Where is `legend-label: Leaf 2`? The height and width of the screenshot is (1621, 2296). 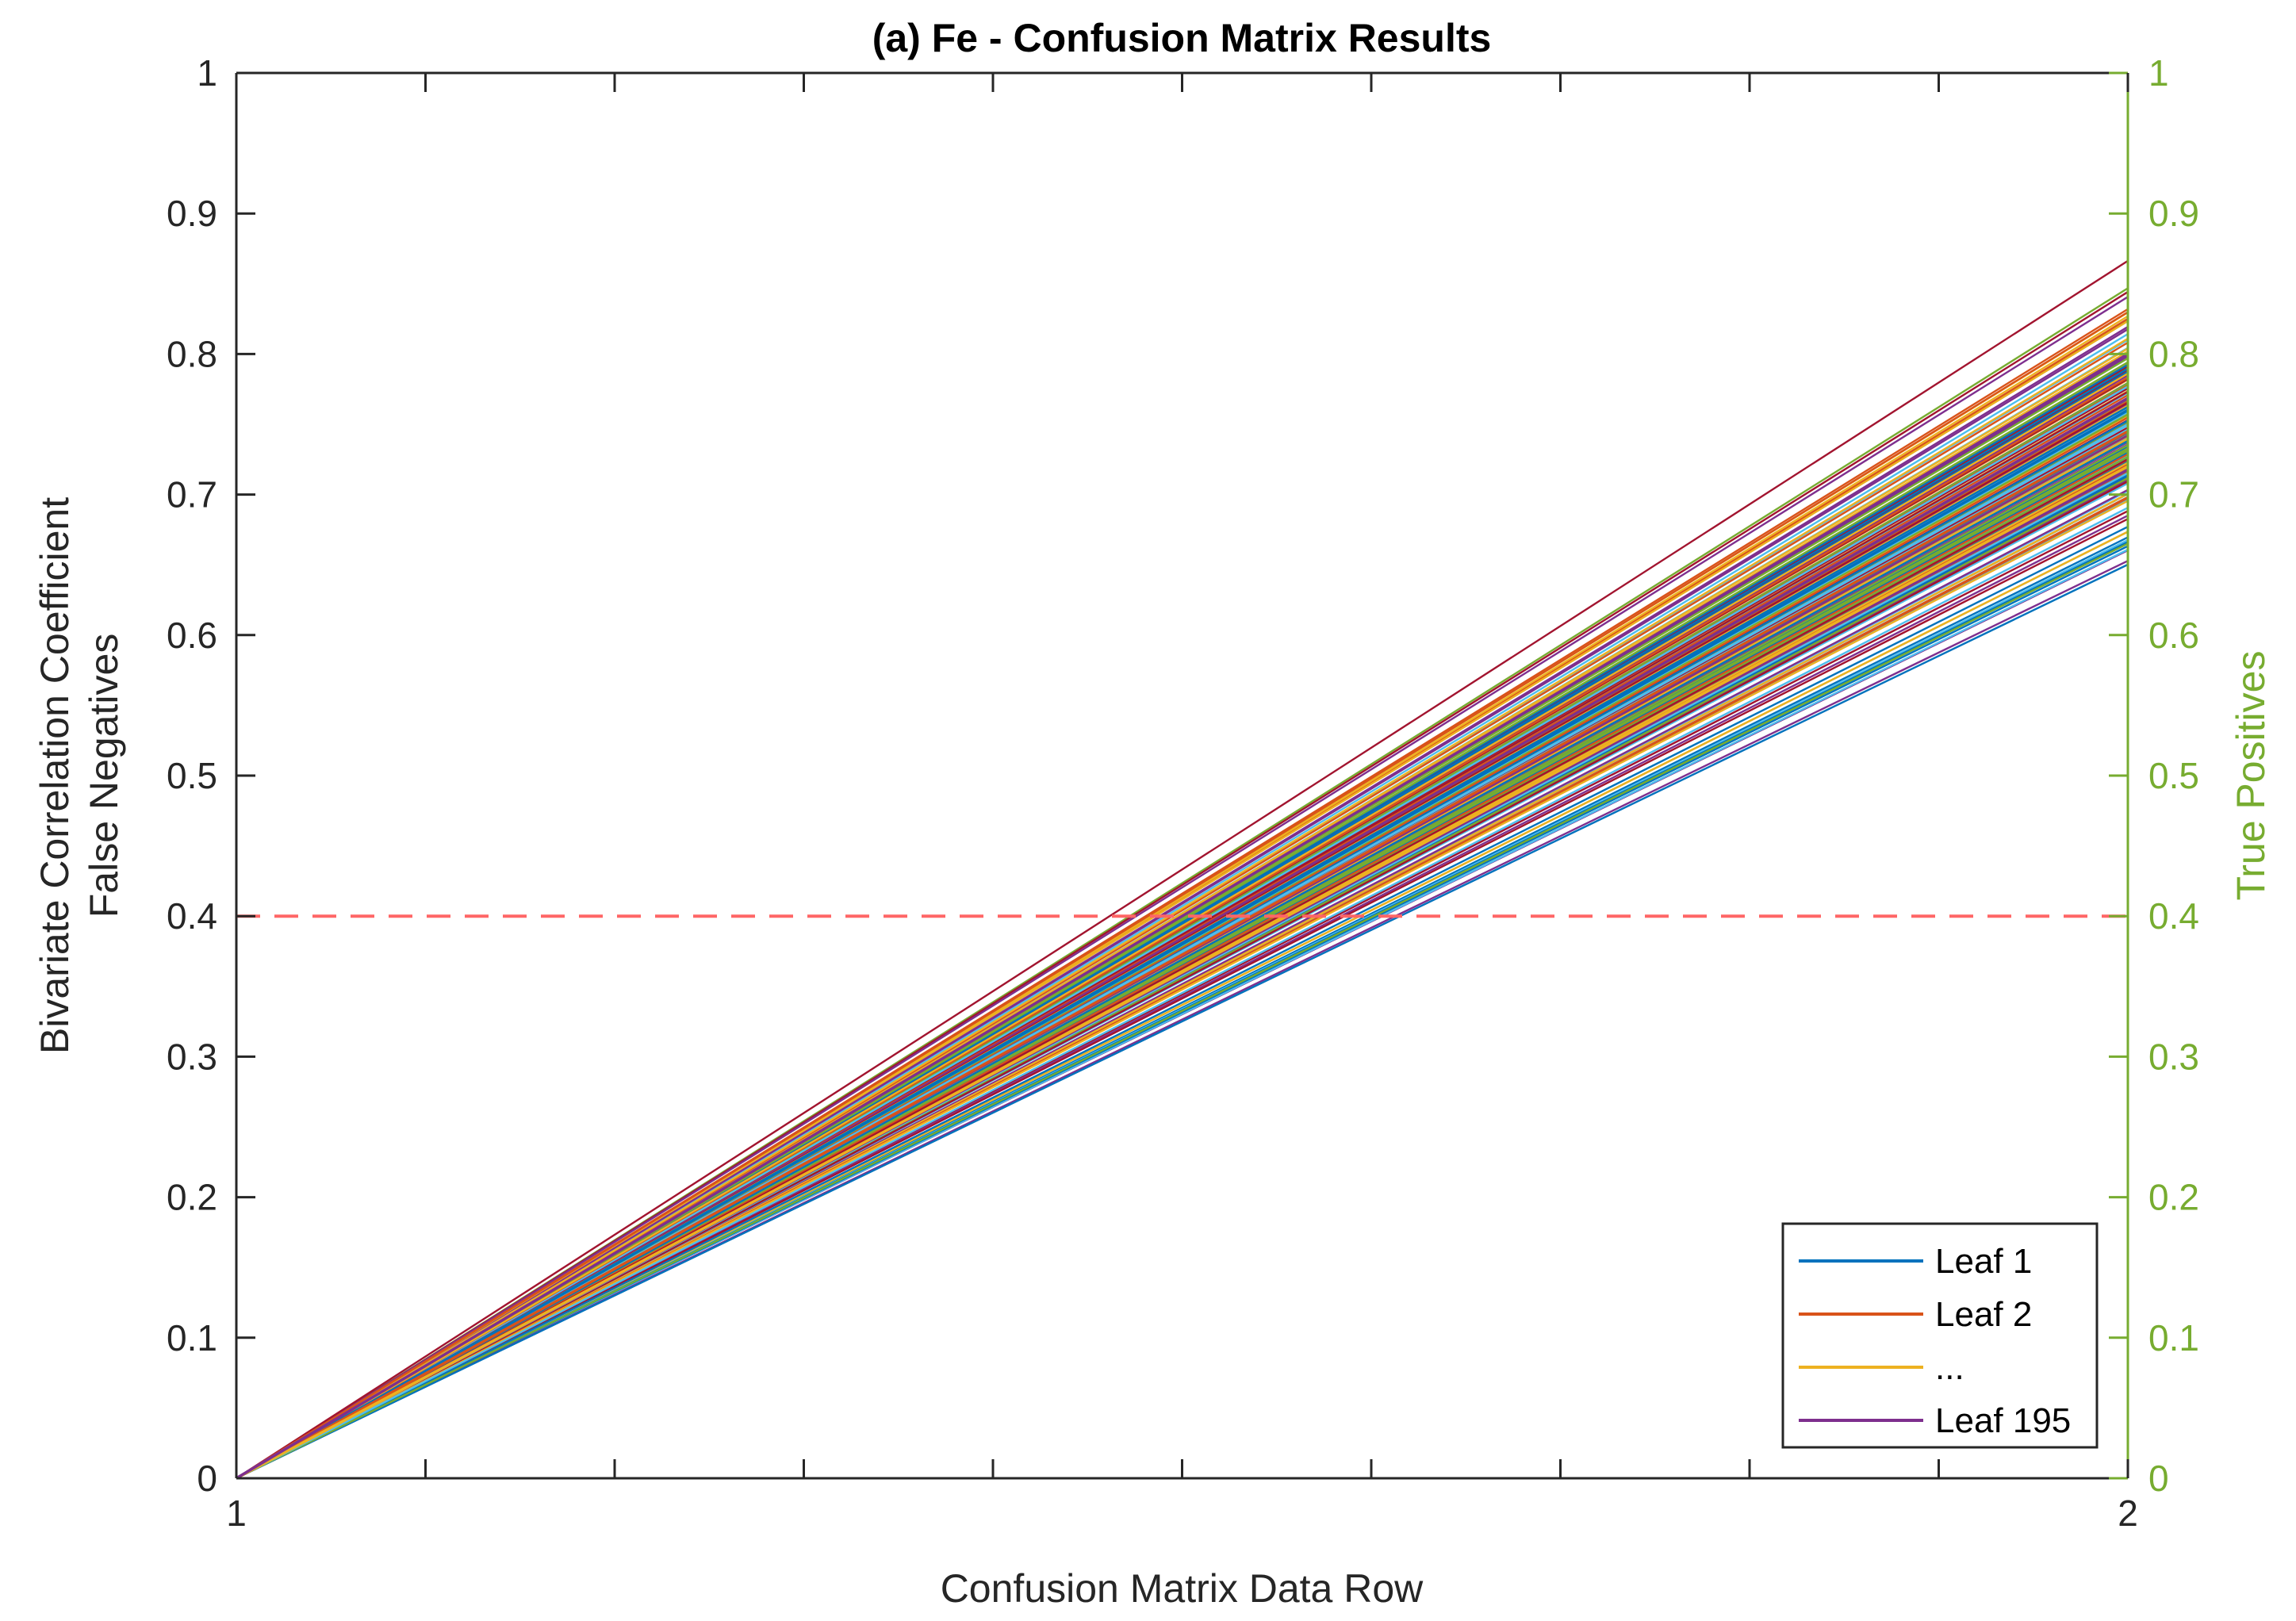 legend-label: Leaf 2 is located at coordinates (1983, 1314).